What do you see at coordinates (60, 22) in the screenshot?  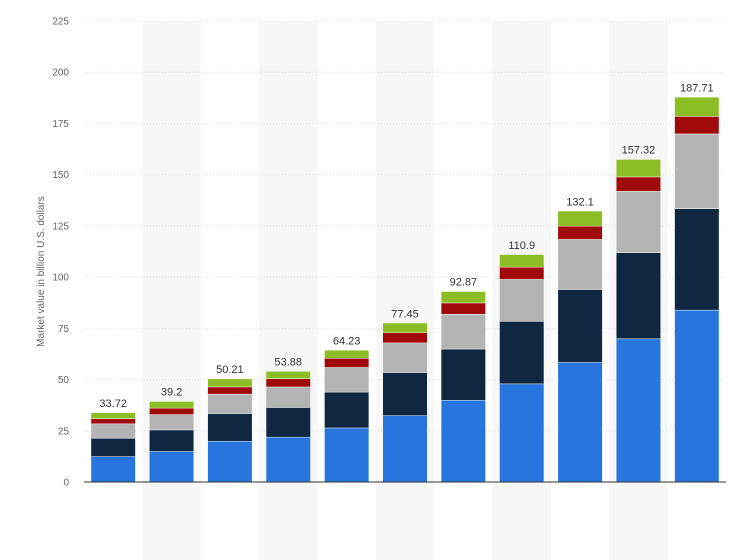 I see `y-tick-label: 225` at bounding box center [60, 22].